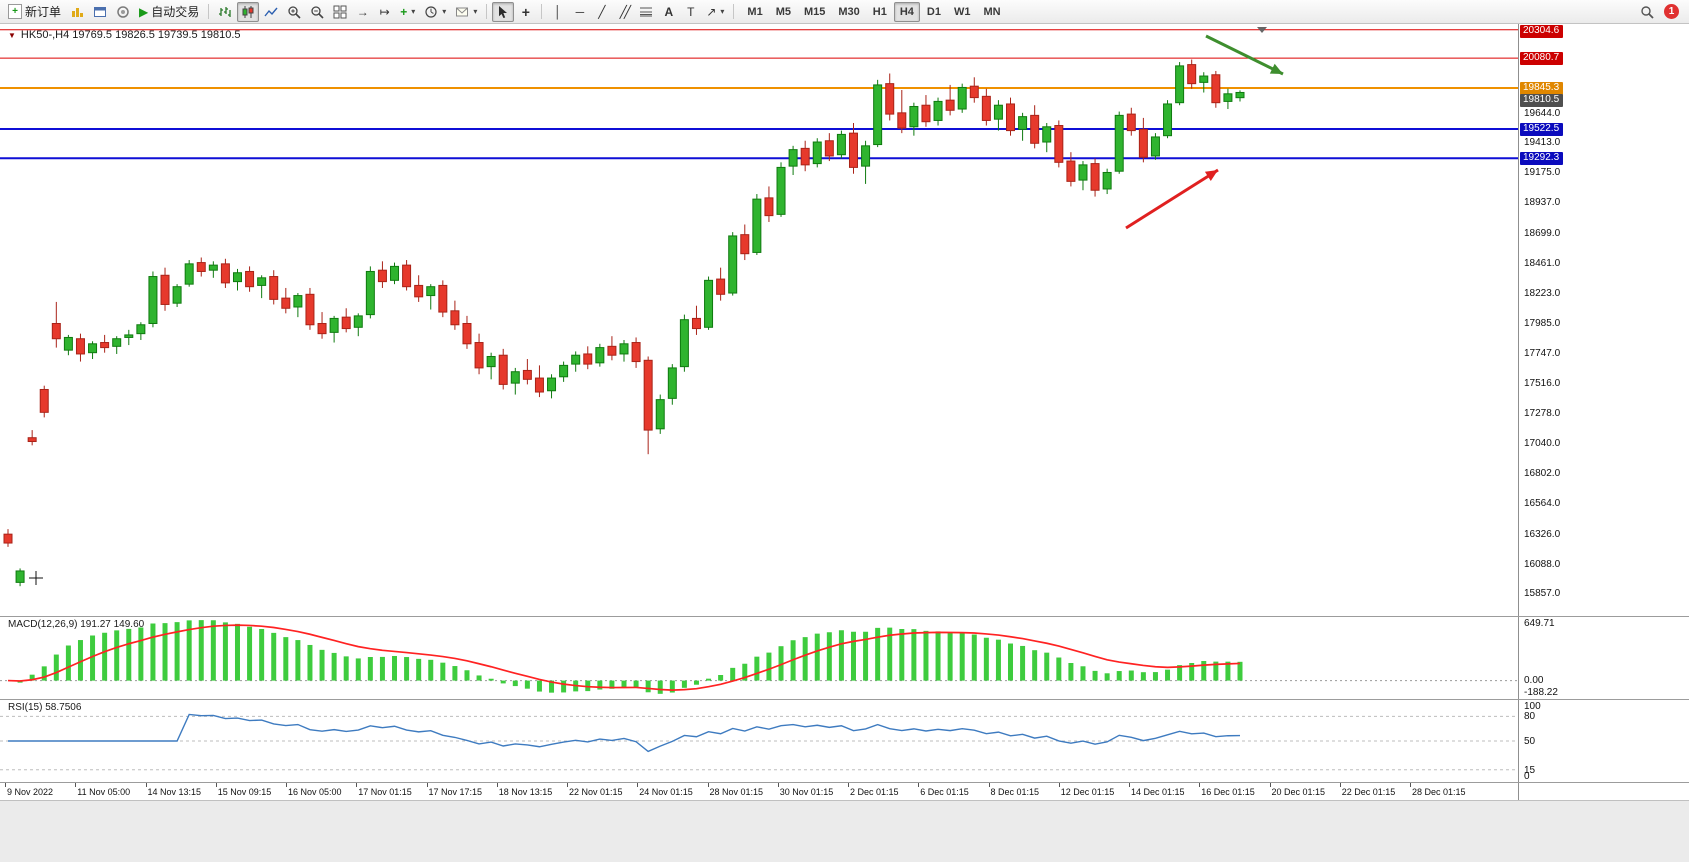  What do you see at coordinates (1542, 474) in the screenshot?
I see `price-tick-label: 16802.0` at bounding box center [1542, 474].